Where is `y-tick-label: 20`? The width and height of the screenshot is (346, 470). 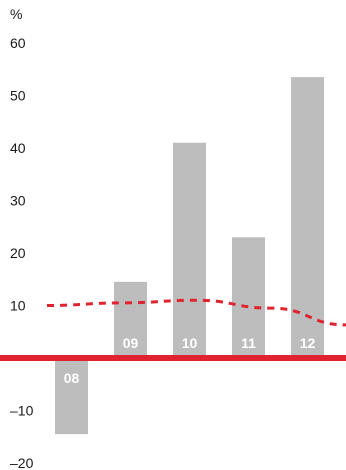 y-tick-label: 20 is located at coordinates (18, 253).